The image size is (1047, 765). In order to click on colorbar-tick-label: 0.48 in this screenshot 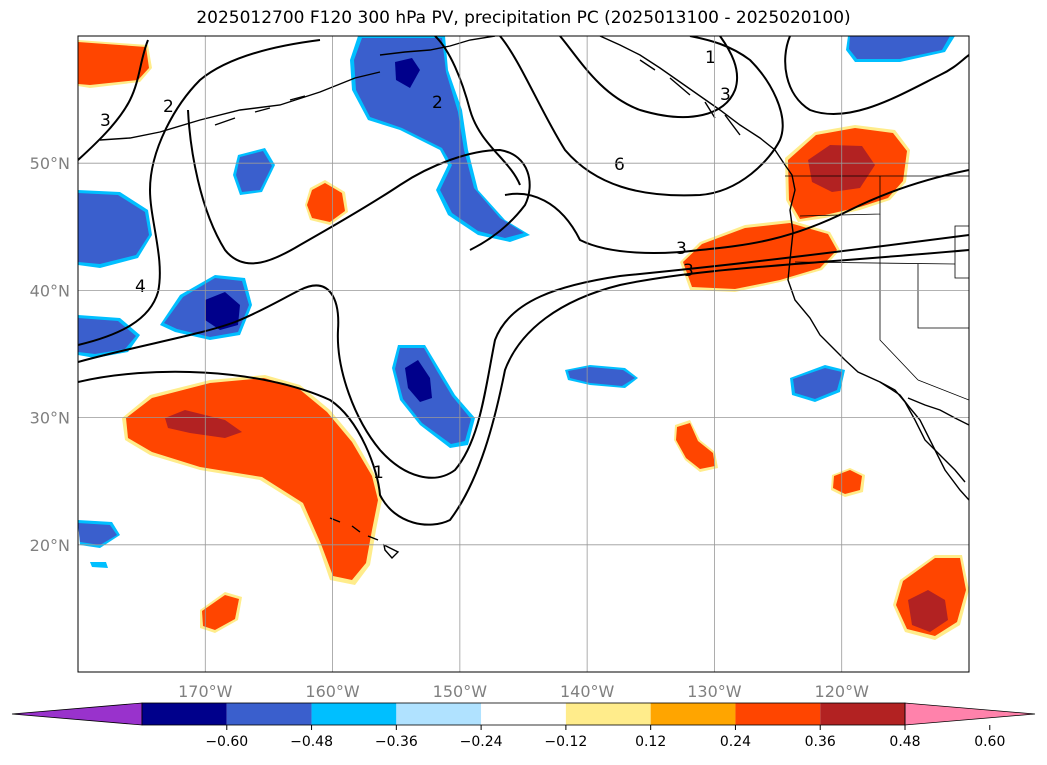, I will do `click(904, 742)`.